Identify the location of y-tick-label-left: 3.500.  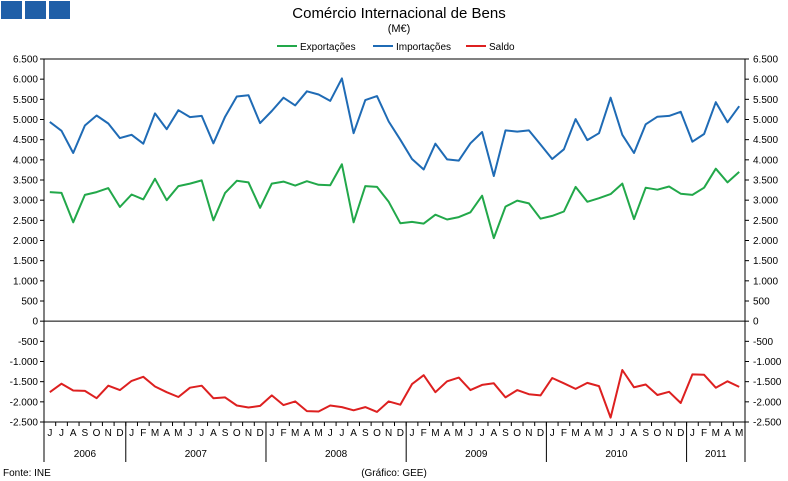
(25, 181).